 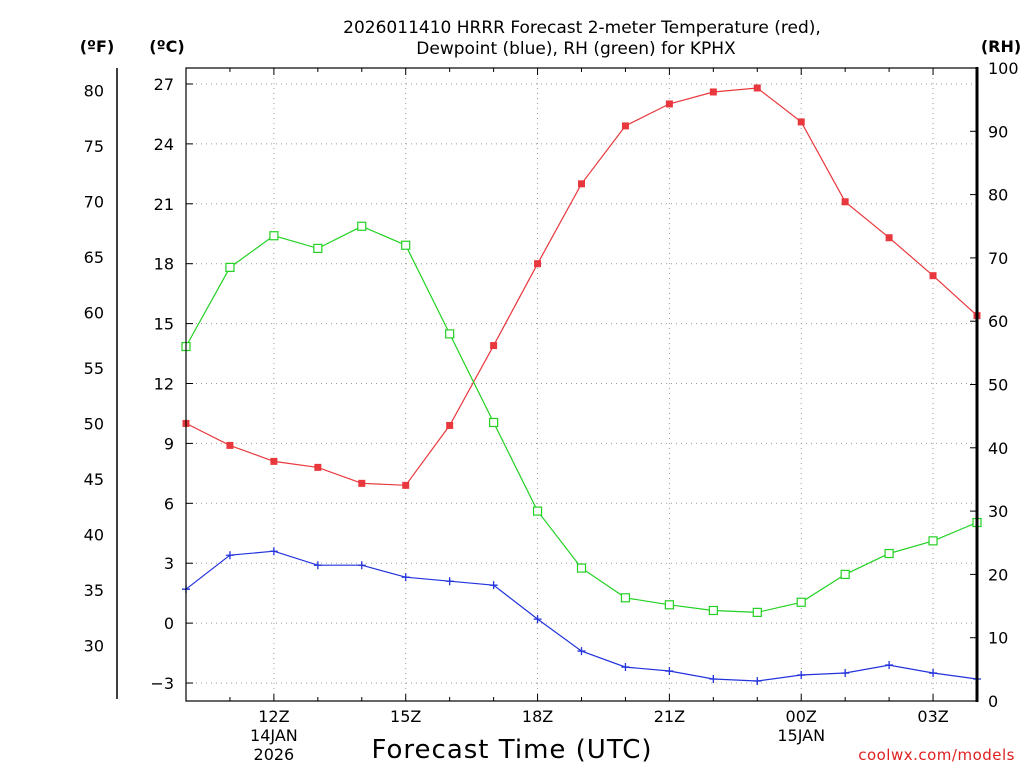 What do you see at coordinates (998, 574) in the screenshot?
I see `rh-tick-label: 20` at bounding box center [998, 574].